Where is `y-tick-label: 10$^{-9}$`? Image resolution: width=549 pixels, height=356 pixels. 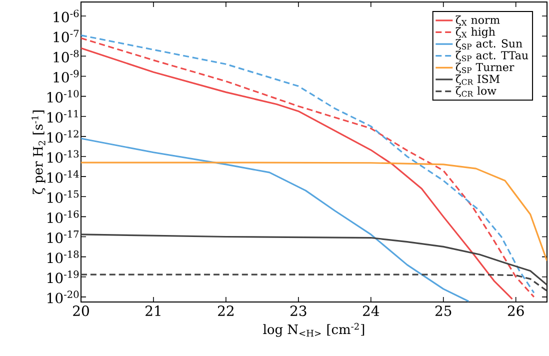 y-tick-label: 10$^{-9}$ is located at coordinates (66, 76).